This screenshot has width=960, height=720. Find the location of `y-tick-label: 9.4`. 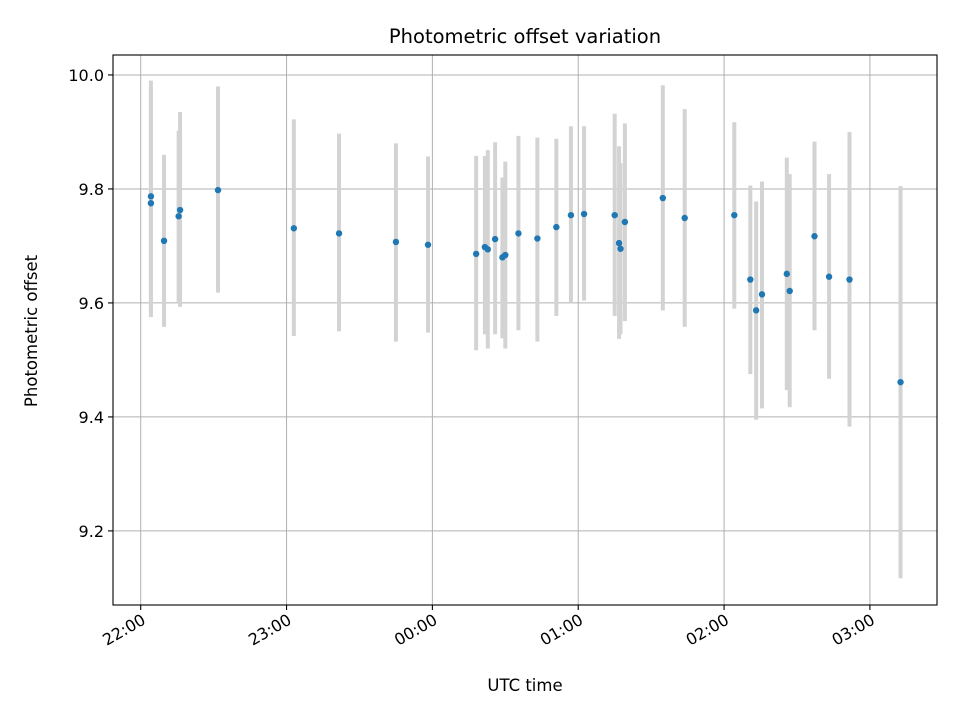

y-tick-label: 9.4 is located at coordinates (91, 417).